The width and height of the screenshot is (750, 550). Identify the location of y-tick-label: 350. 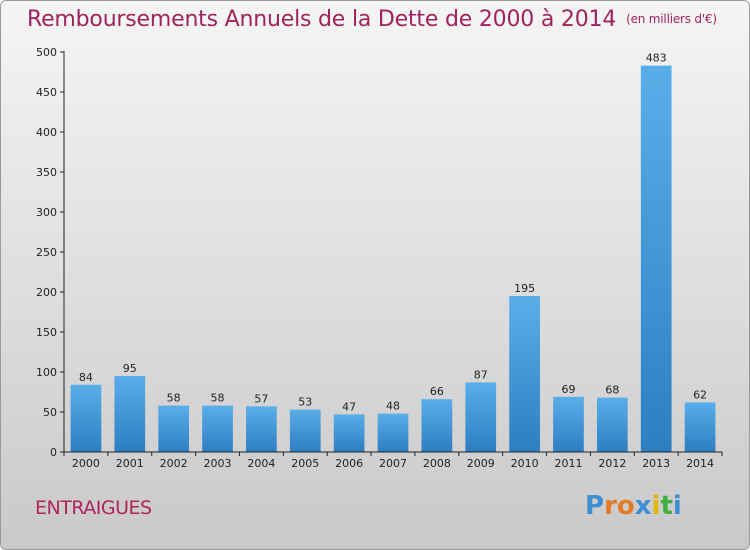
(46, 172).